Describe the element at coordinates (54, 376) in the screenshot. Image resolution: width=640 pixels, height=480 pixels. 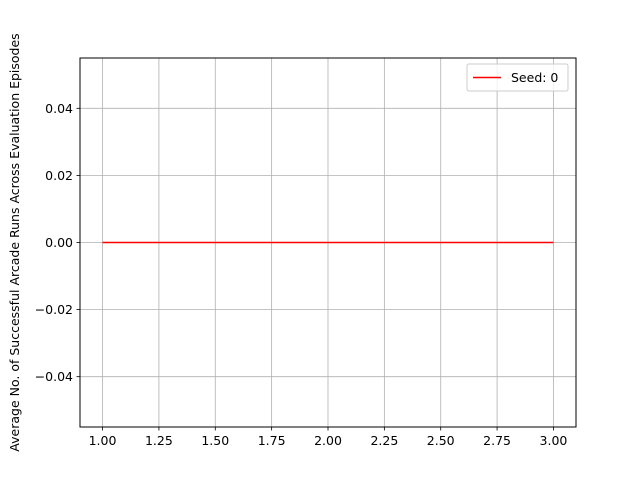
I see `y-tick-label: −0.04` at that location.